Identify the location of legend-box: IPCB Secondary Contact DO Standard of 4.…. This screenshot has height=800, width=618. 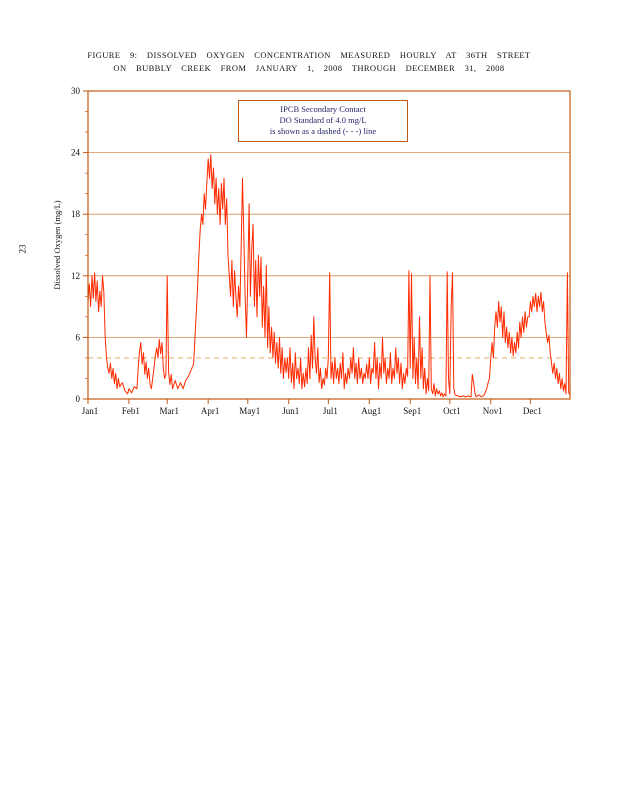
(323, 121).